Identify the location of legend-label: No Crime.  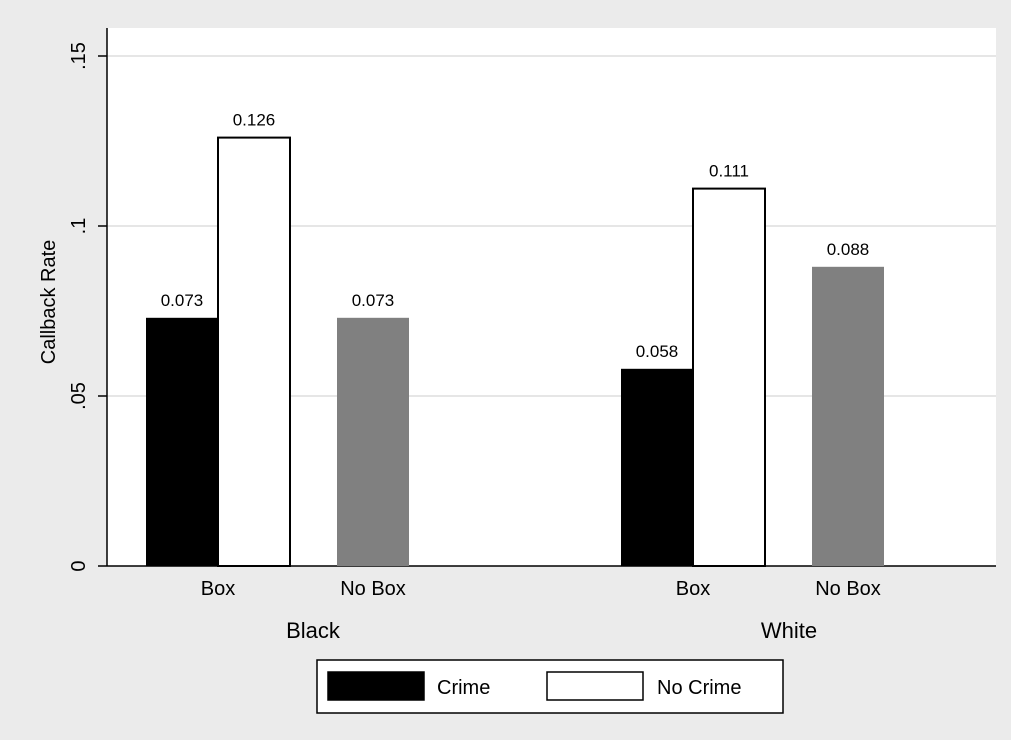
(699, 688).